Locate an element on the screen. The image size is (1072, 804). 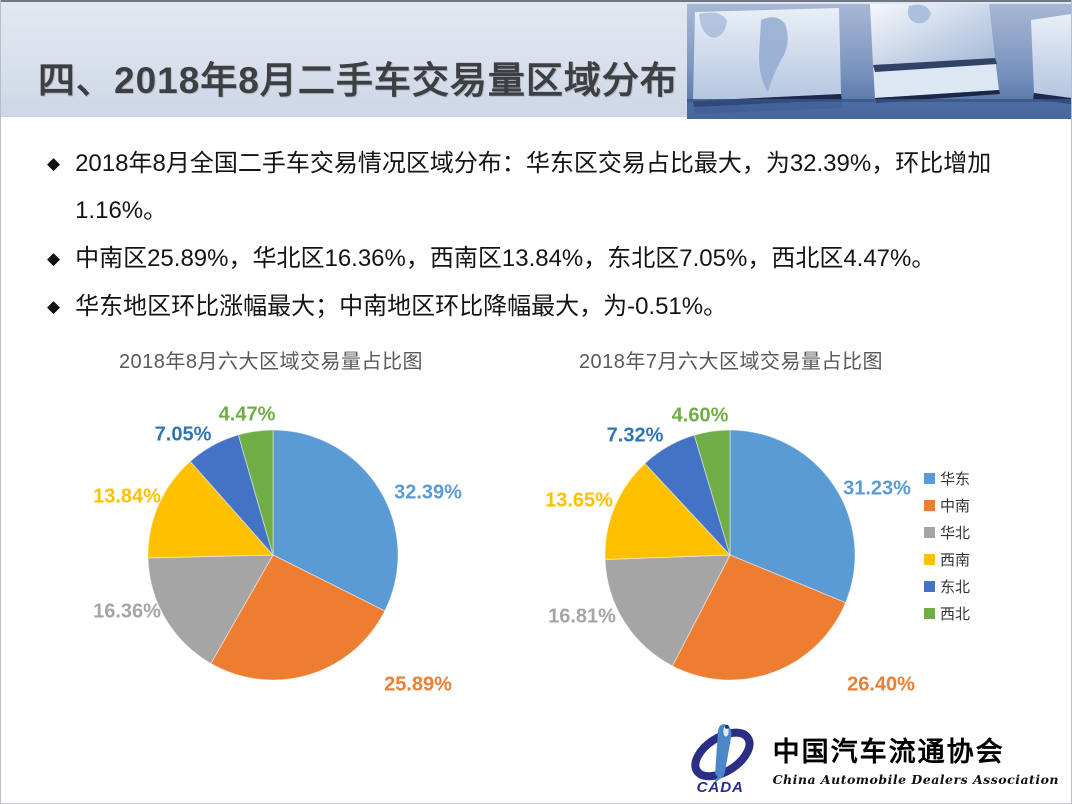
legend-item-东北: 东北 is located at coordinates (947, 586).